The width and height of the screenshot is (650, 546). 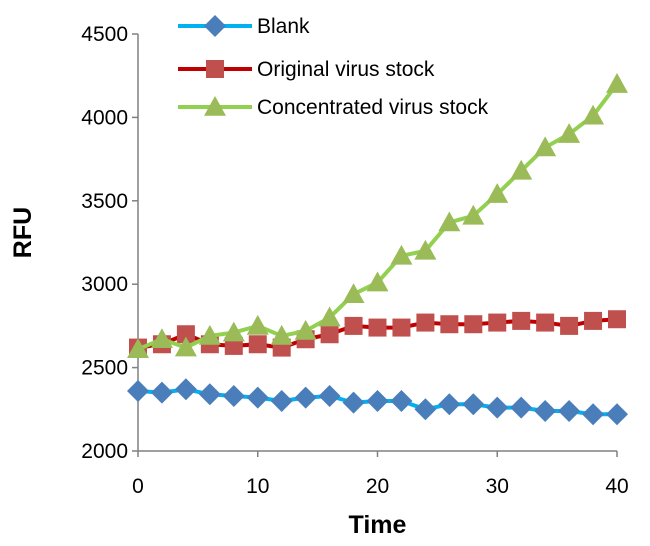 I want to click on legend-item-original-virus-stock: Original virus stock, so click(x=306, y=69).